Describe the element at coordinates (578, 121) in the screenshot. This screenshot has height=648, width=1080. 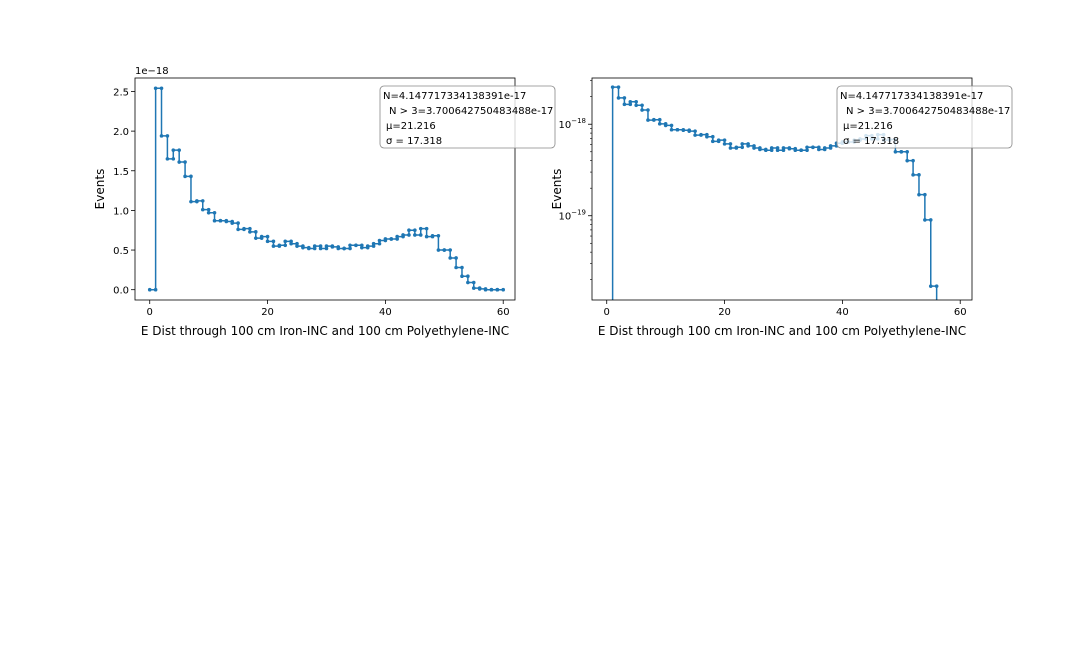
I see `y-tick-exponent: −18` at that location.